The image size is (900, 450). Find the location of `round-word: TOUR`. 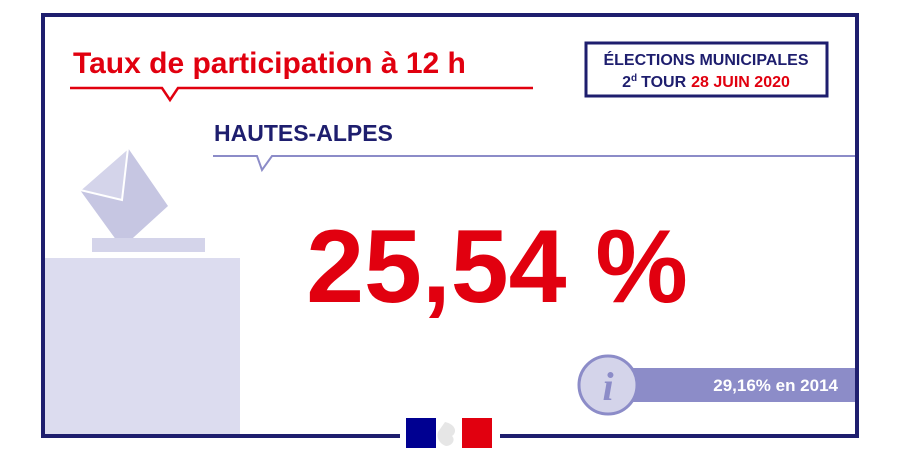

round-word: TOUR is located at coordinates (663, 82).